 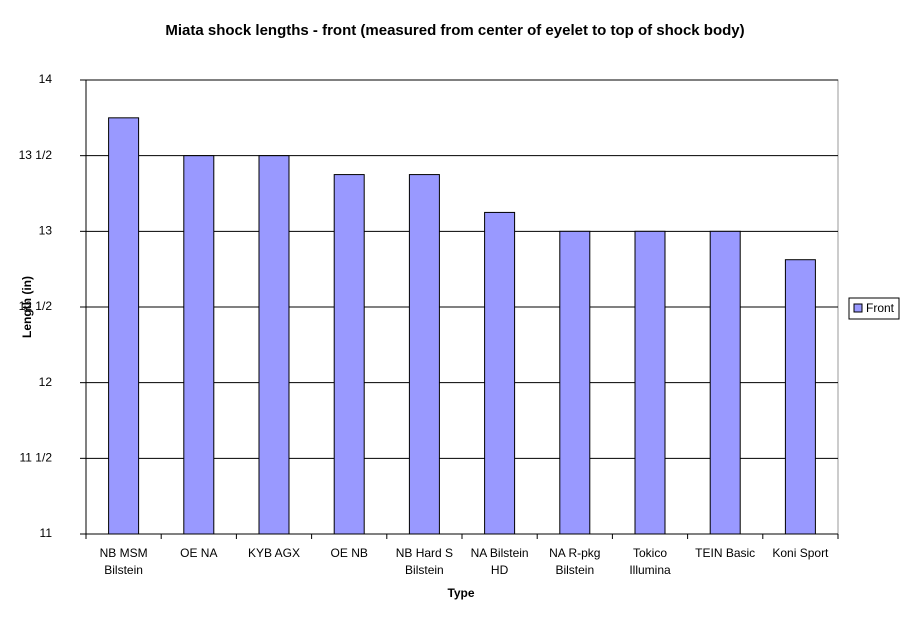 I want to click on x-tick-label: TEIN Basic, so click(x=725, y=553).